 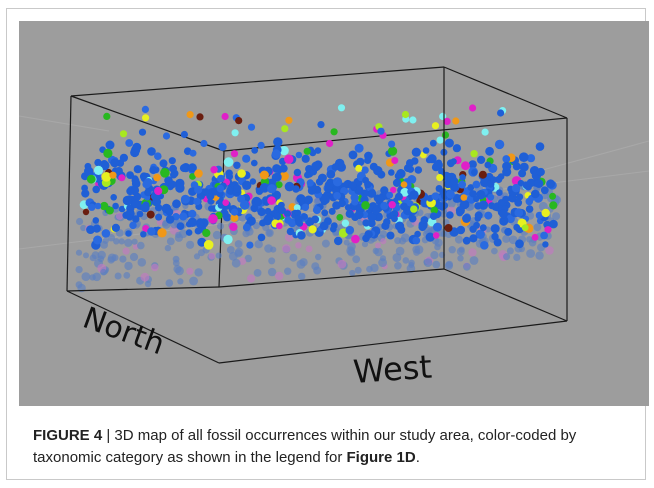 What do you see at coordinates (505, 92) in the screenshot?
I see `box-edge` at bounding box center [505, 92].